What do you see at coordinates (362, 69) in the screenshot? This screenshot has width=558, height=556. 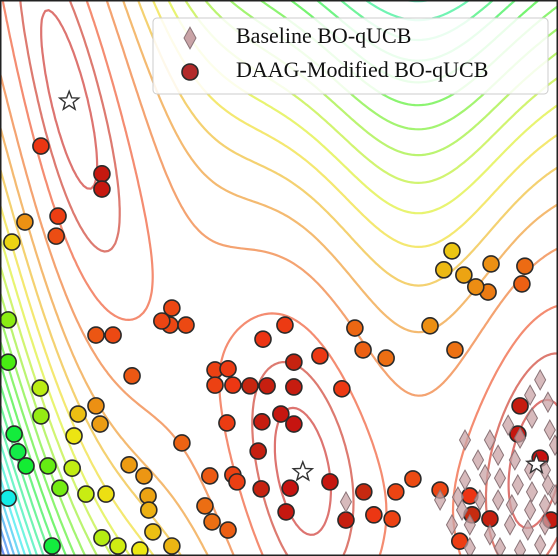 I see `legend-label: DAAG-Modified BO-qUCB` at bounding box center [362, 69].